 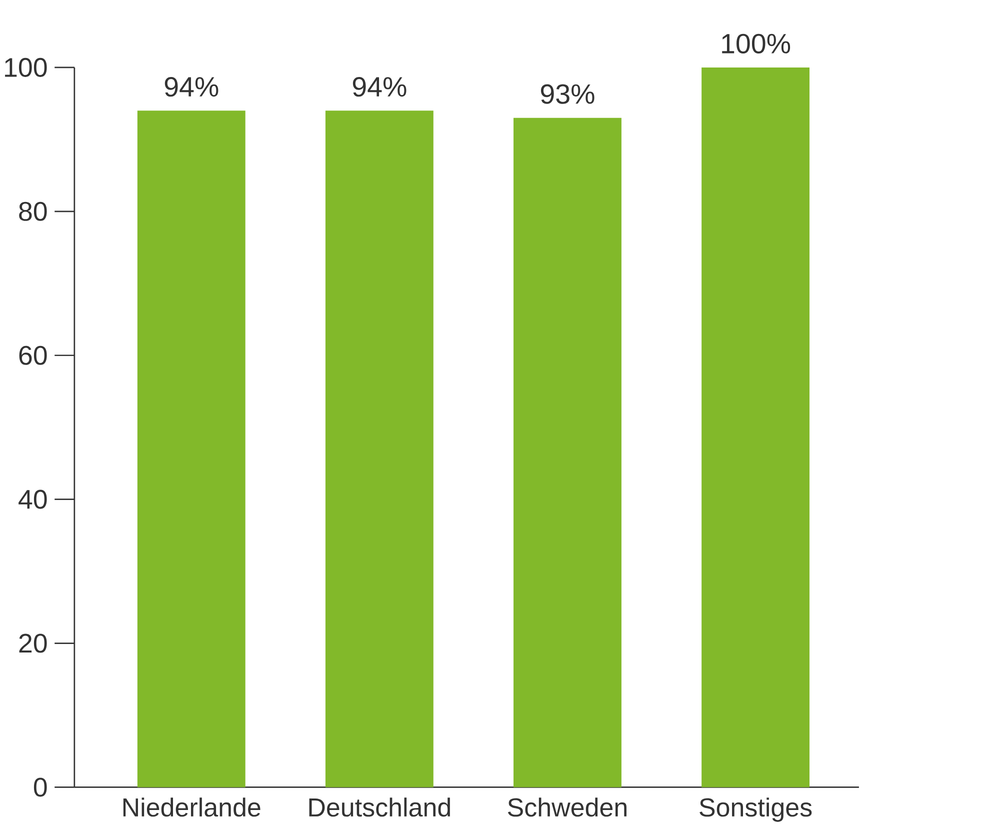 What do you see at coordinates (567, 807) in the screenshot?
I see `x-tick-label: Schweden` at bounding box center [567, 807].